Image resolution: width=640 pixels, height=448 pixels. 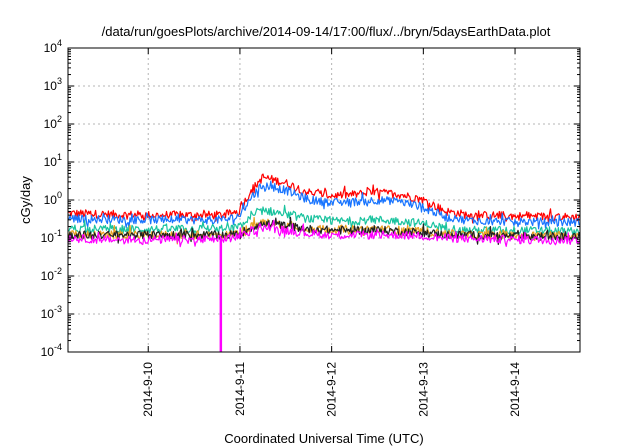 I want to click on y-tick-label: 10⁴, so click(x=53, y=46).